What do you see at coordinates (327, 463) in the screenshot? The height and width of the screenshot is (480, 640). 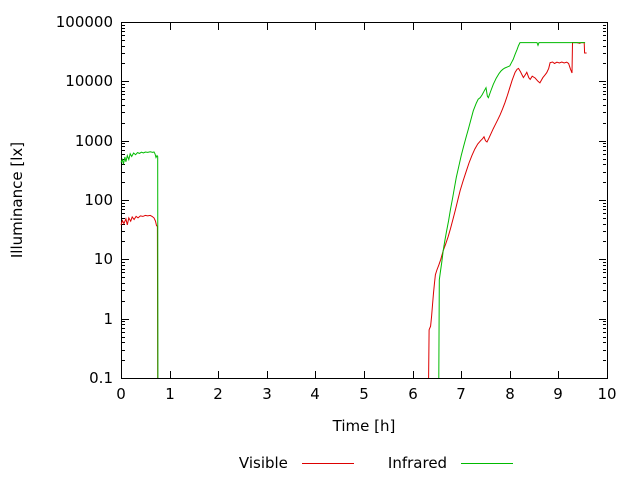 I see `legend-line-visible-sample` at bounding box center [327, 463].